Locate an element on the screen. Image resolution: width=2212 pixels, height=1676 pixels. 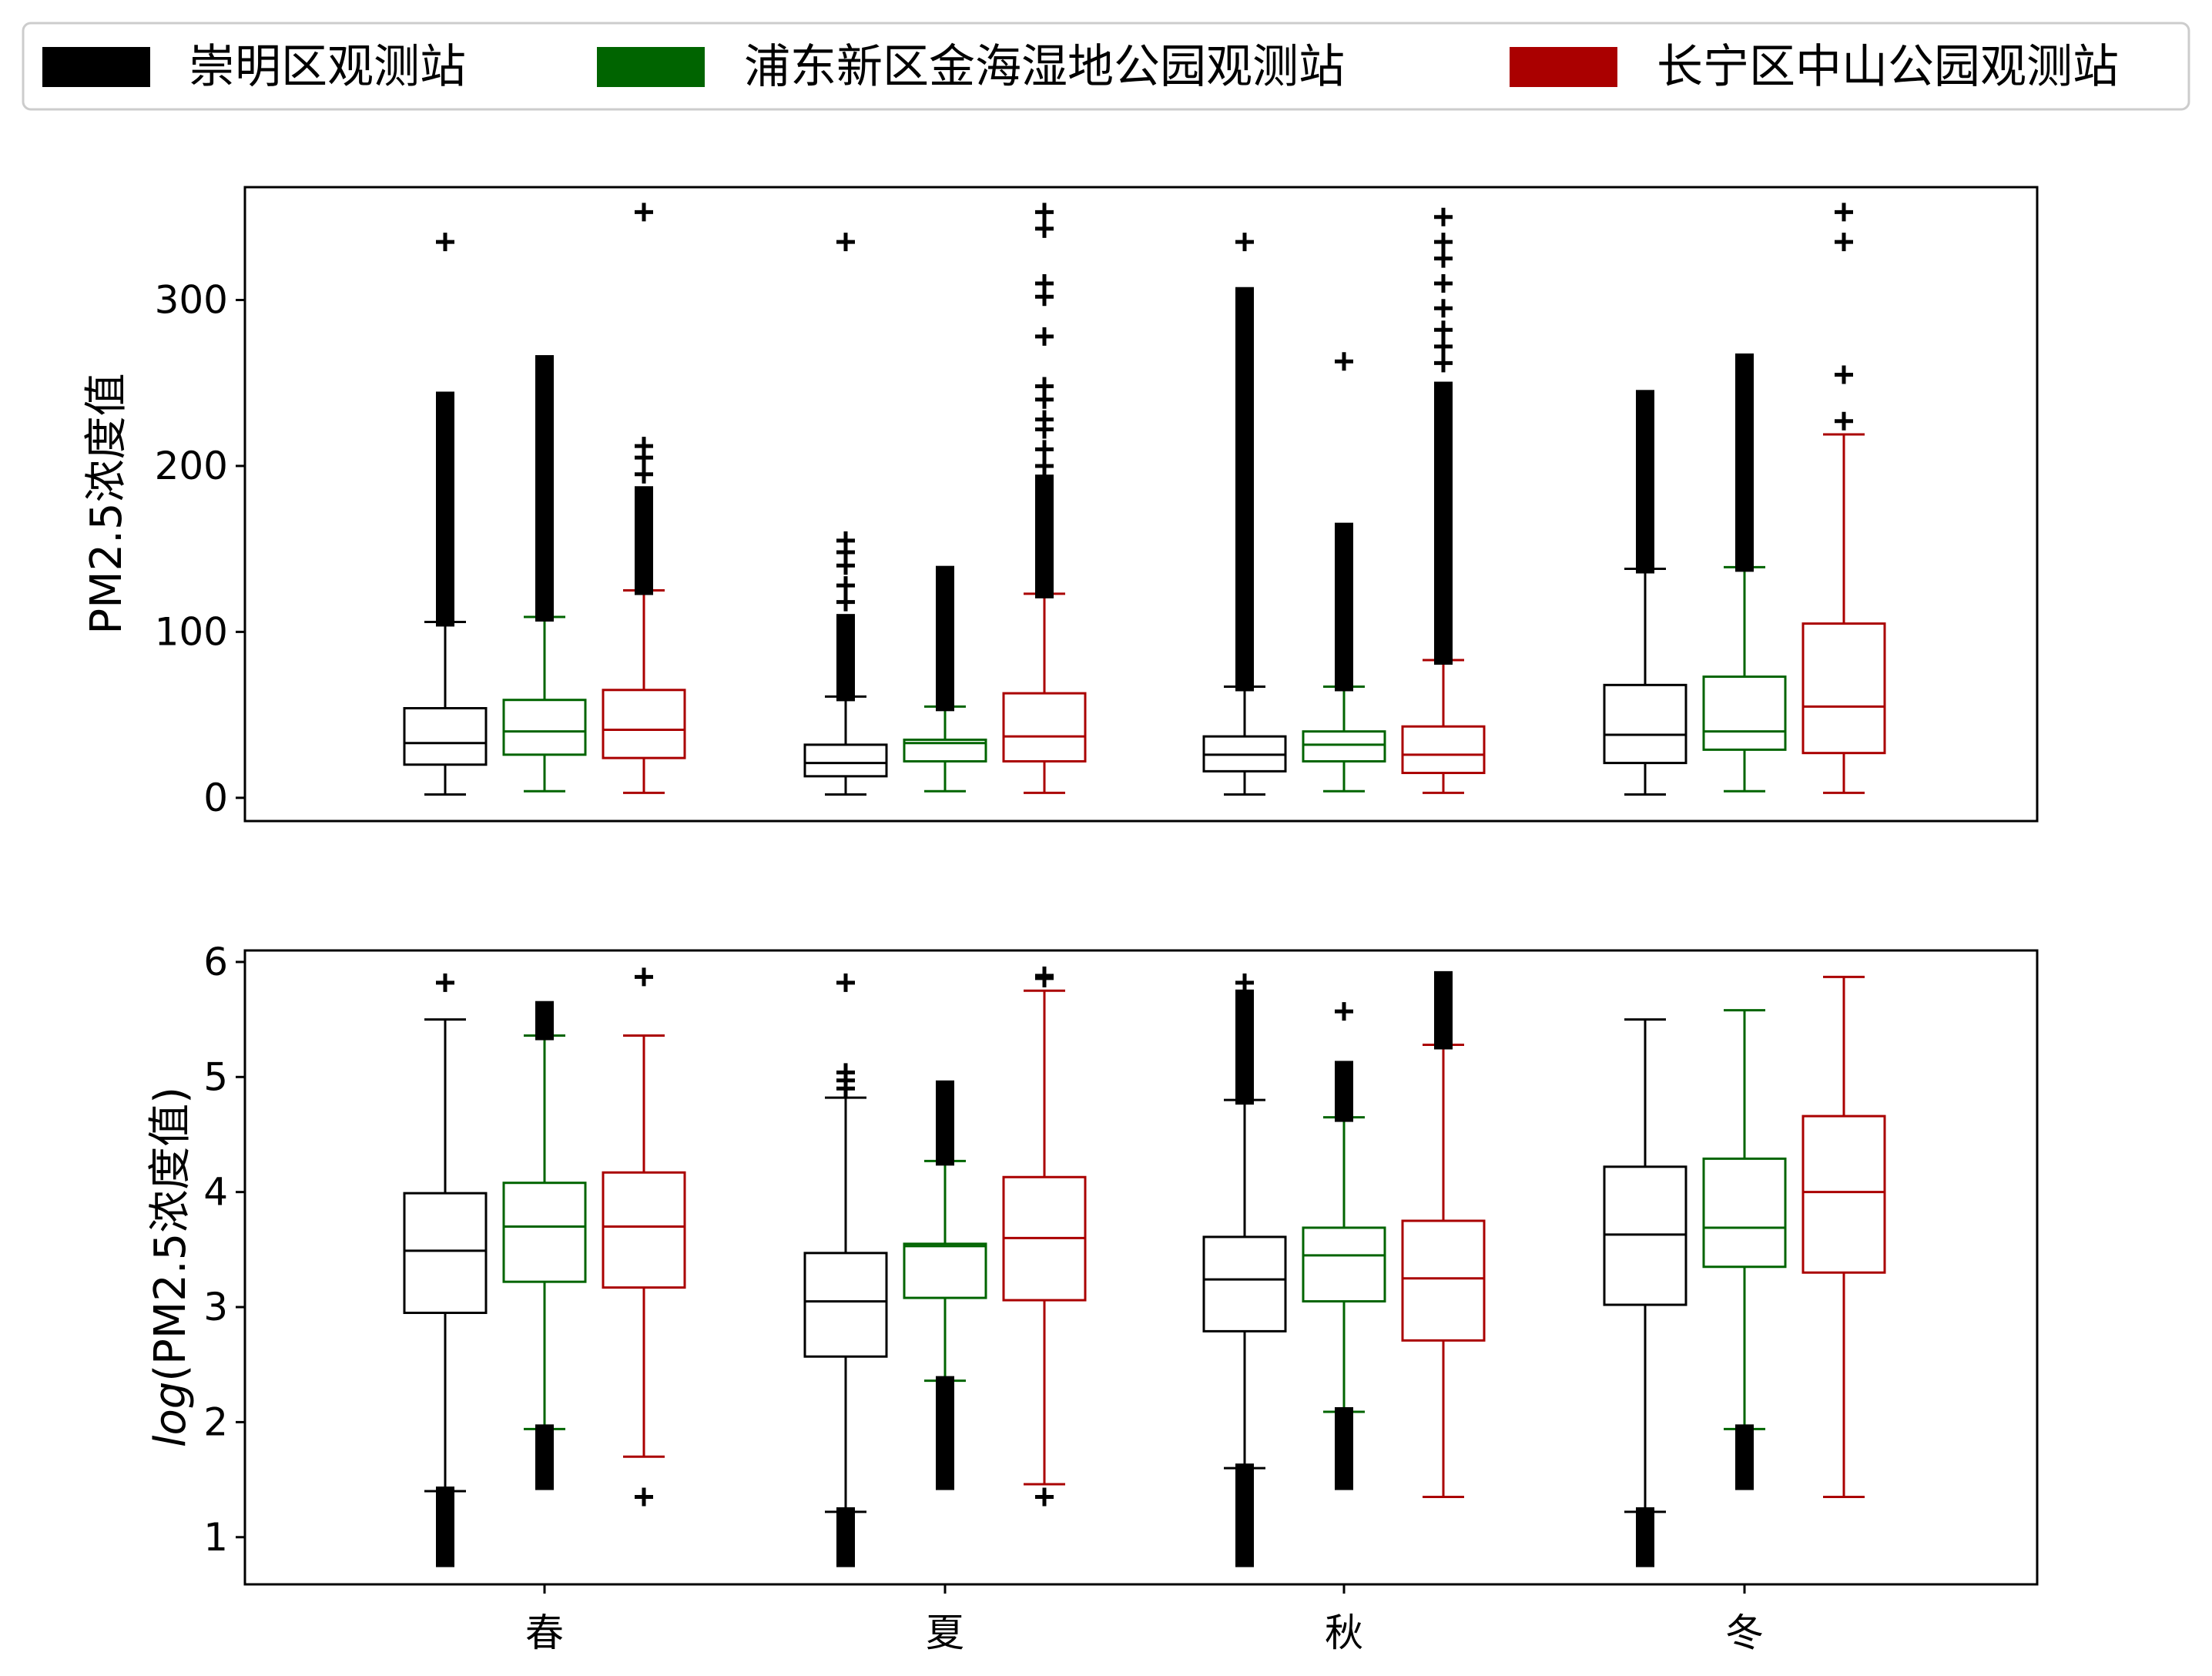
y-tick-label: 3 is located at coordinates (215, 1307).